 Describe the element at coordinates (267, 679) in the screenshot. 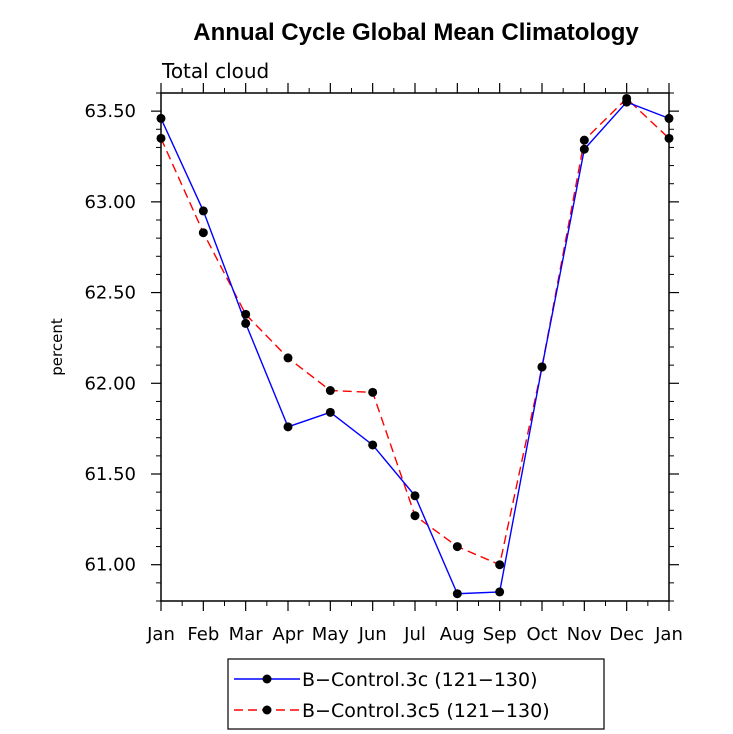

I see `legend-marker-blue` at that location.